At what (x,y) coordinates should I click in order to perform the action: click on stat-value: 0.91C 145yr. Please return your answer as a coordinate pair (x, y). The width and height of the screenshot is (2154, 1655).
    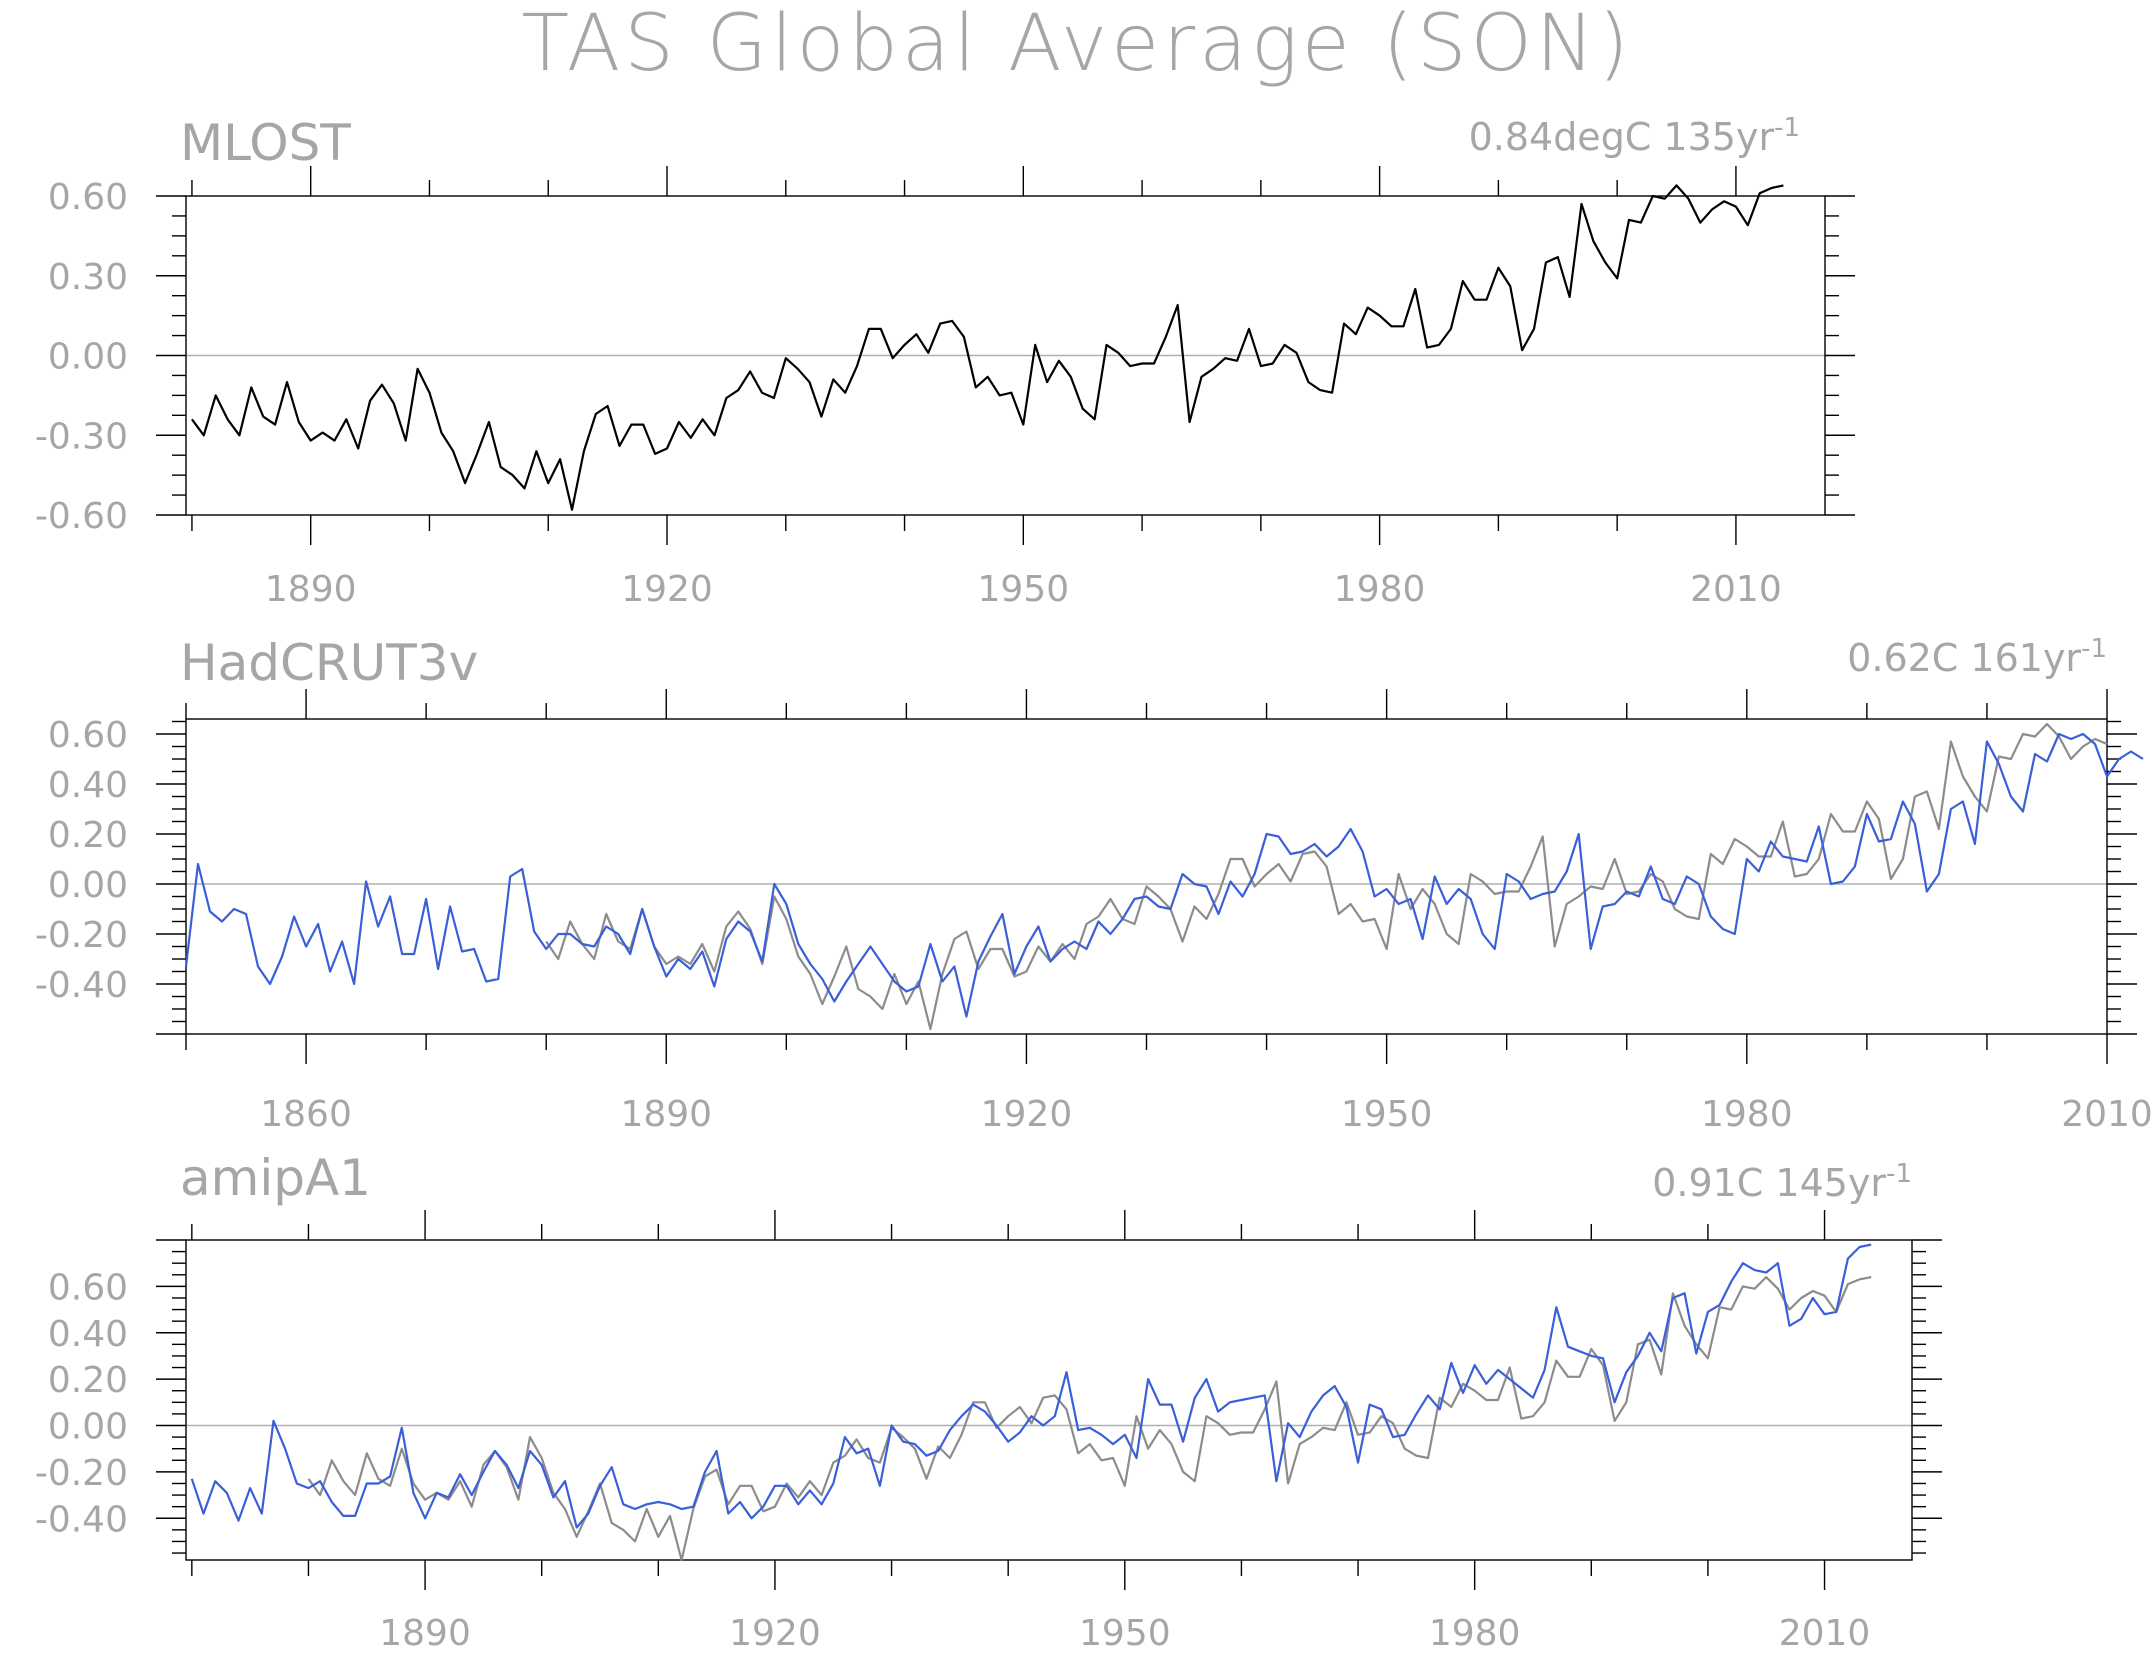
    Looking at the image, I should click on (1769, 1183).